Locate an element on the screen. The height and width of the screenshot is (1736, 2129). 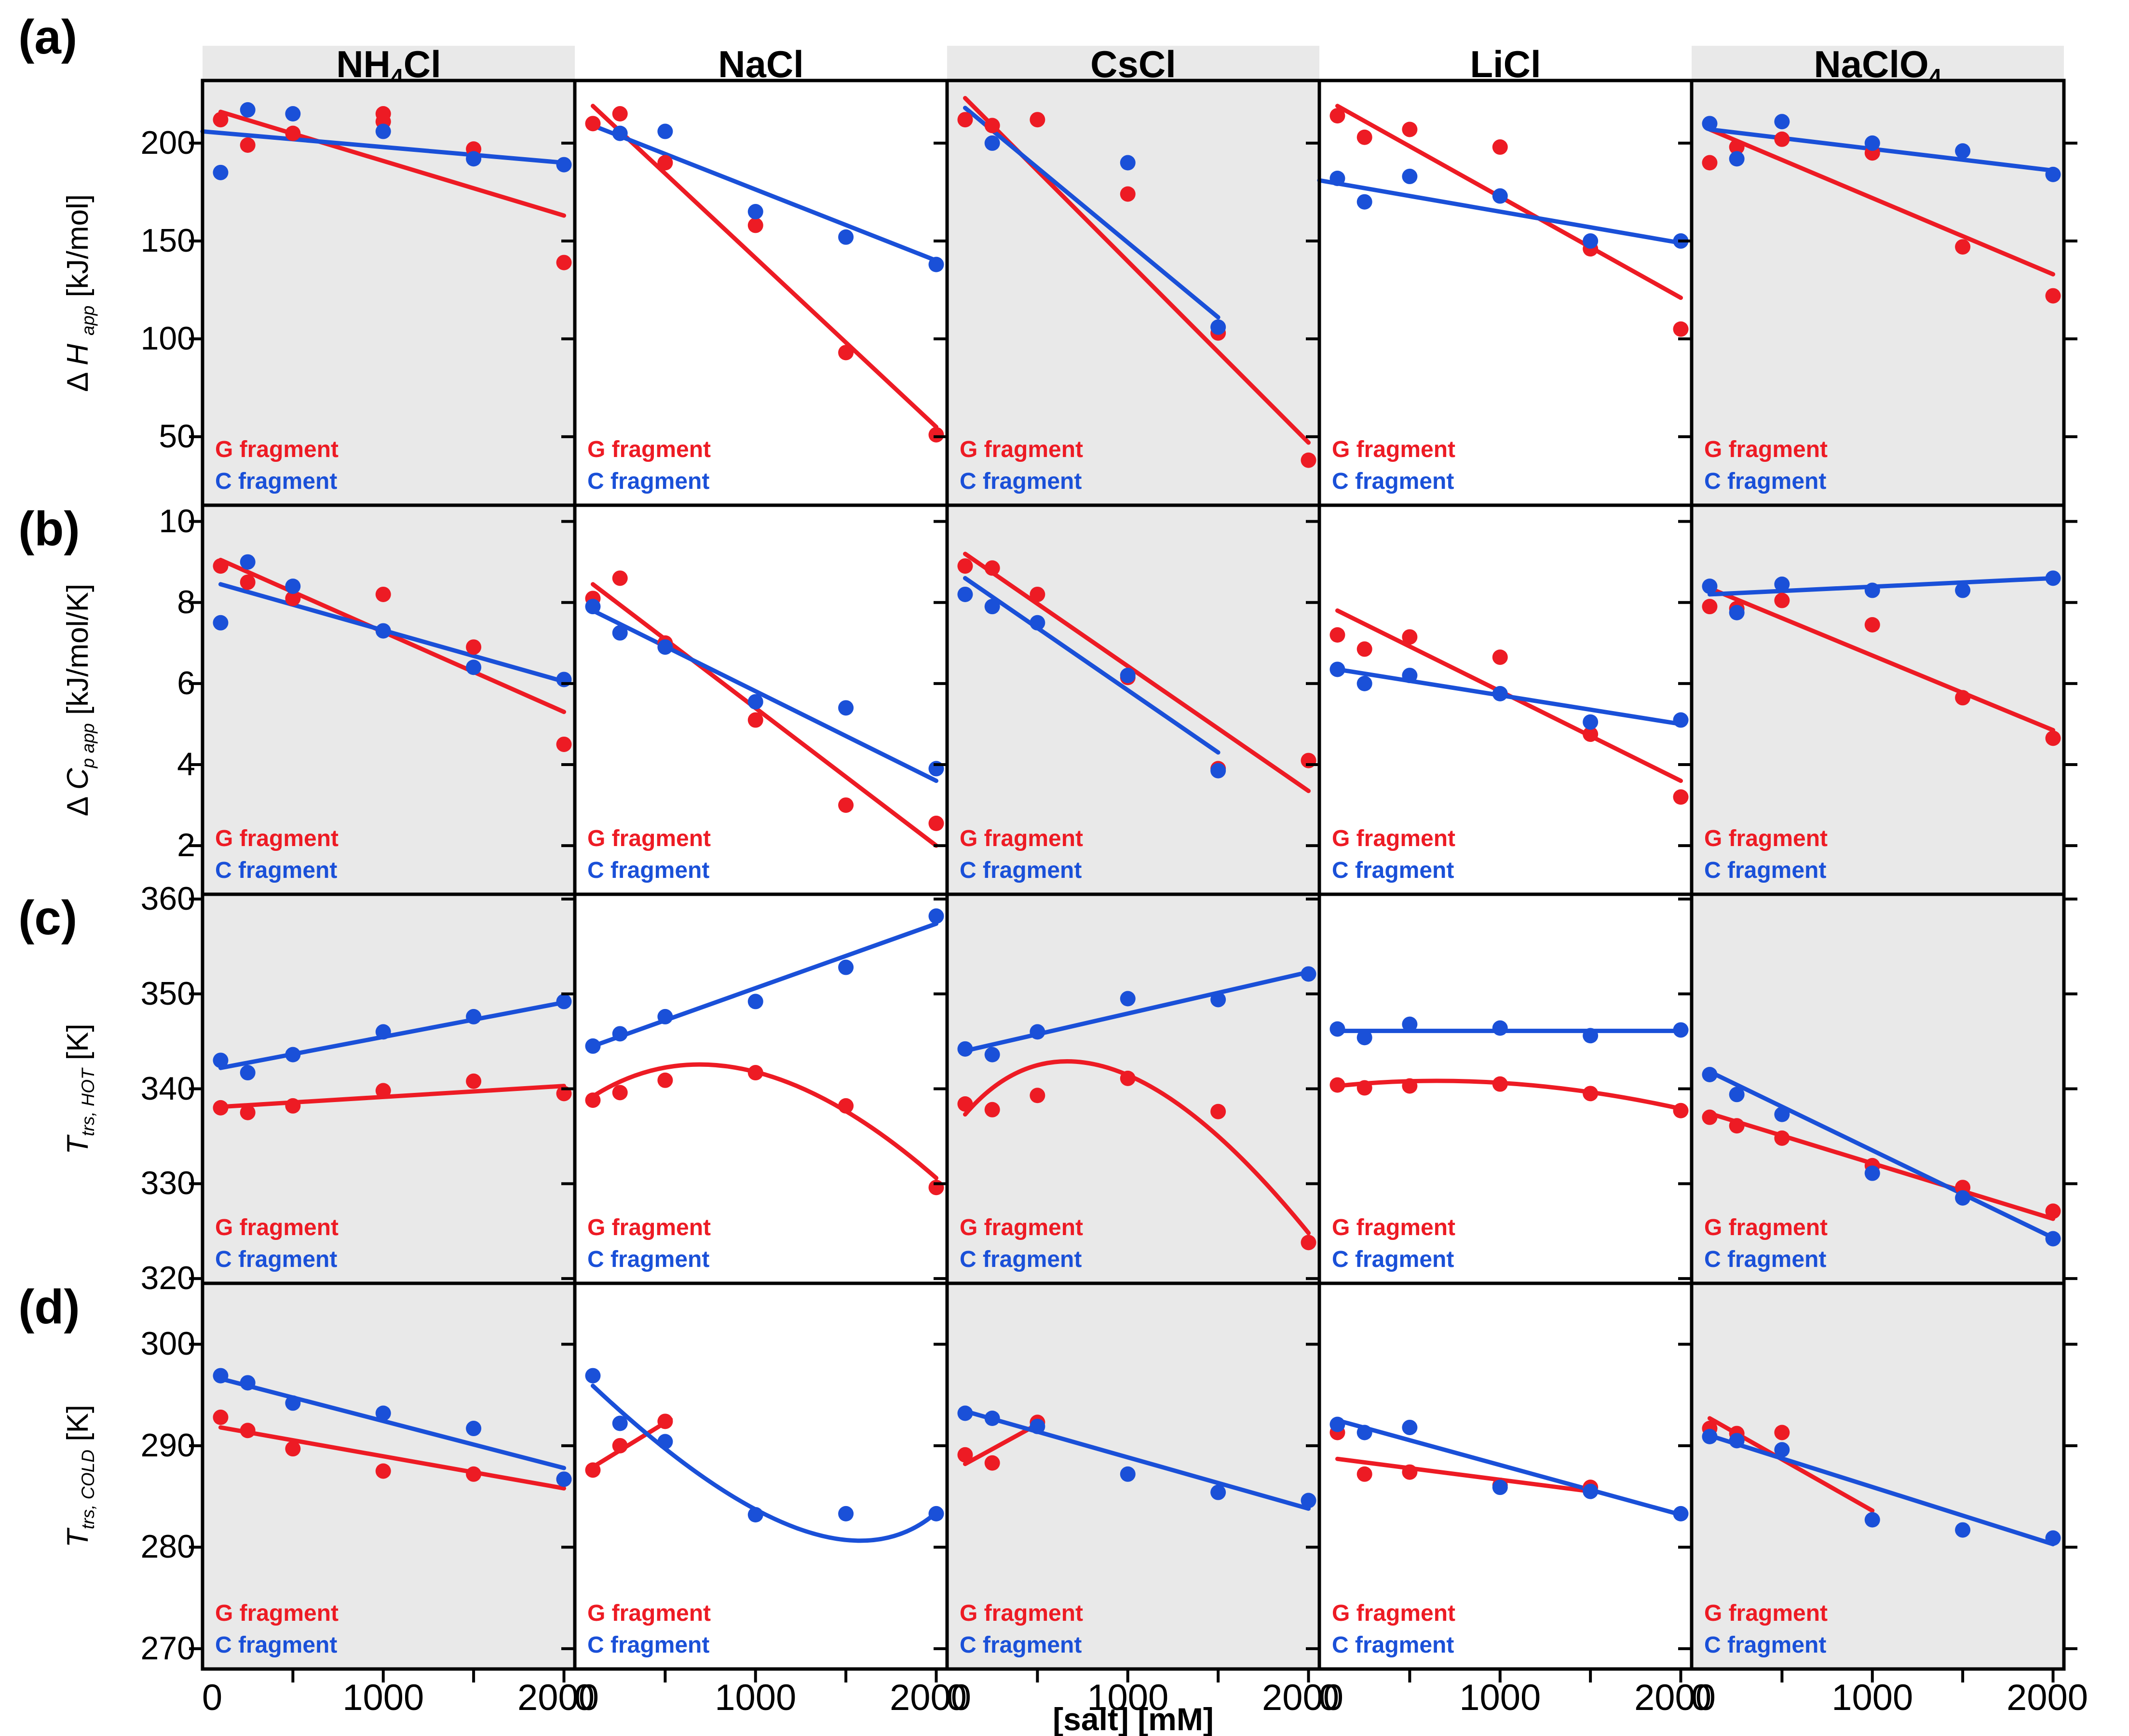
x-tick-label-col4-2000: 2000 is located at coordinates (1675, 1697).